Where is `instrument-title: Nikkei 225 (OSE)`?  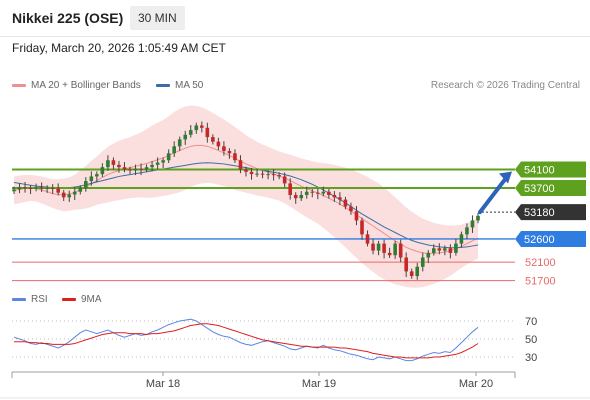 instrument-title: Nikkei 225 (OSE) is located at coordinates (68, 18).